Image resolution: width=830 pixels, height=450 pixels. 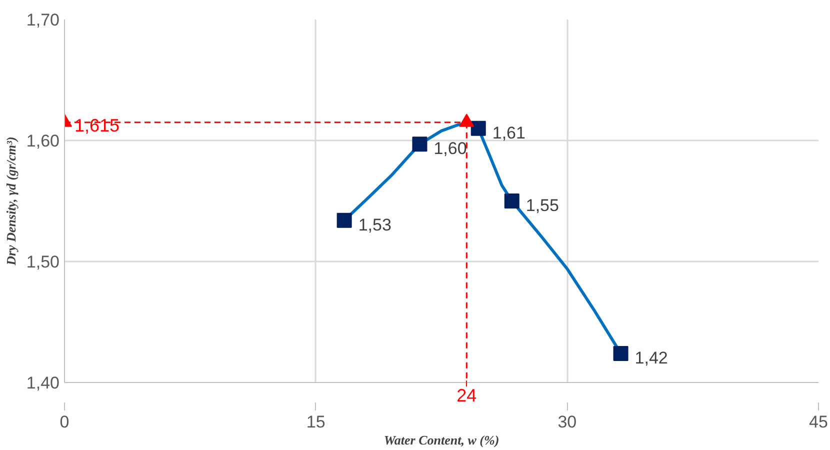 What do you see at coordinates (316, 422) in the screenshot?
I see `x-tick-label: 15` at bounding box center [316, 422].